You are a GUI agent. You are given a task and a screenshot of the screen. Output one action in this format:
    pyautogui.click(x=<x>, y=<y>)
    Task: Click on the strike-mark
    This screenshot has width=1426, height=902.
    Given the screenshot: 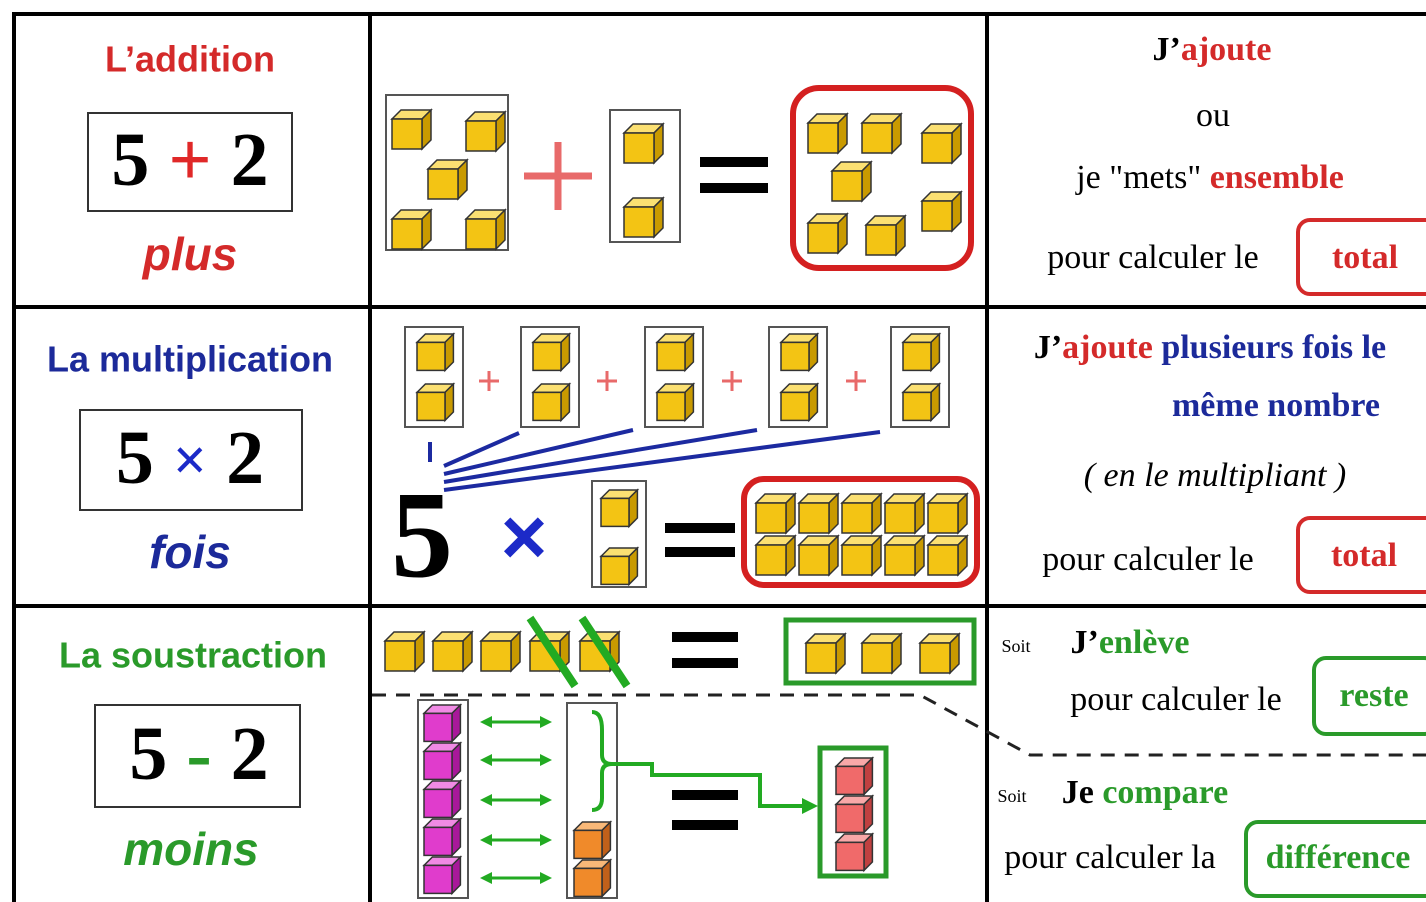 What is the action you would take?
    pyautogui.click(x=552, y=652)
    